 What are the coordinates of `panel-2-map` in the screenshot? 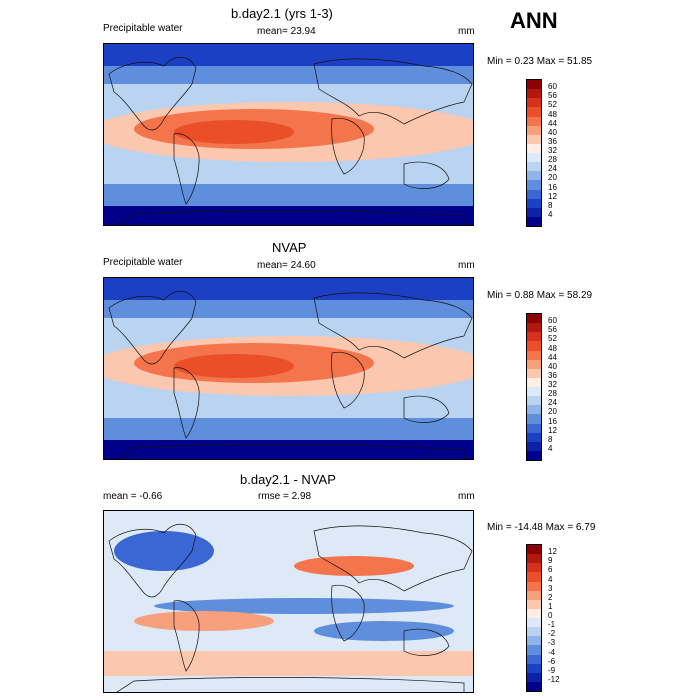 It's located at (288, 368).